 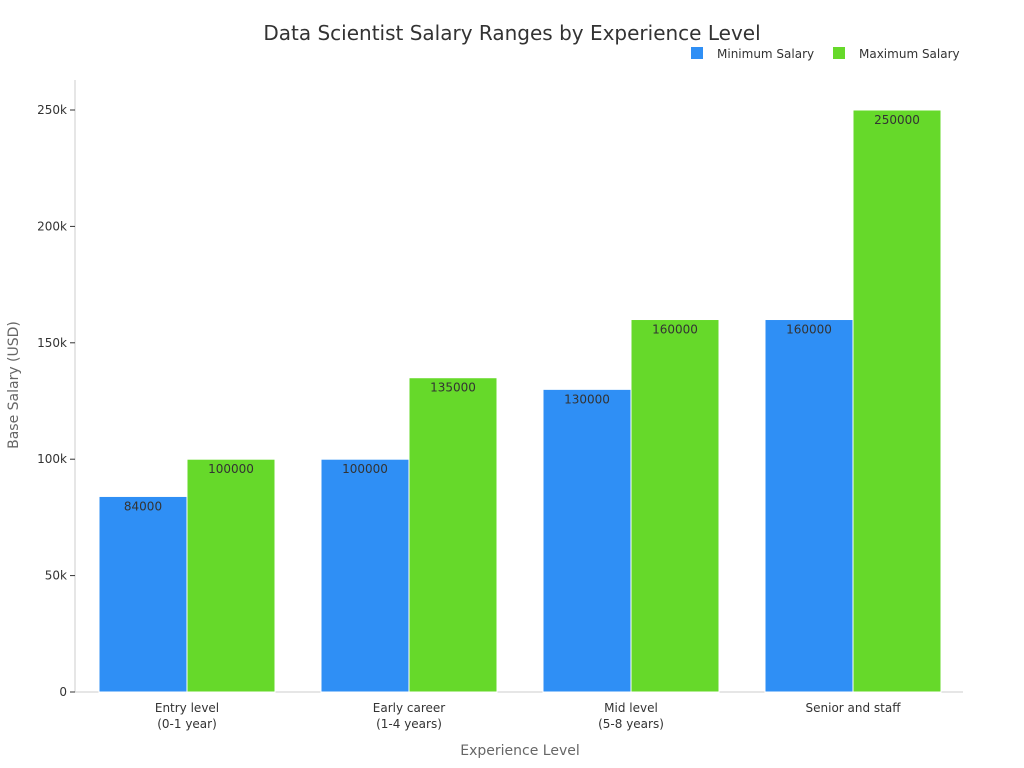 What do you see at coordinates (631, 716) in the screenshot?
I see `x-tick-label: Mid level (5-8 years)` at bounding box center [631, 716].